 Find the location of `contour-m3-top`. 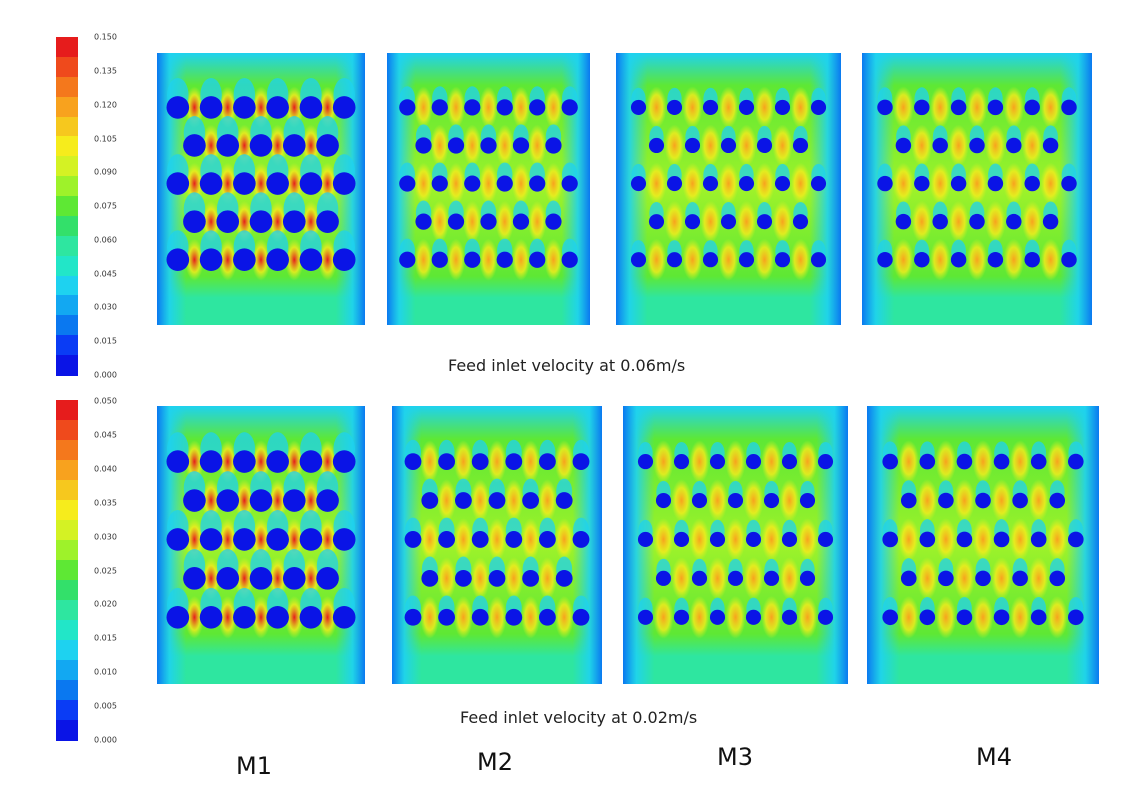

contour-m3-top is located at coordinates (728, 189).